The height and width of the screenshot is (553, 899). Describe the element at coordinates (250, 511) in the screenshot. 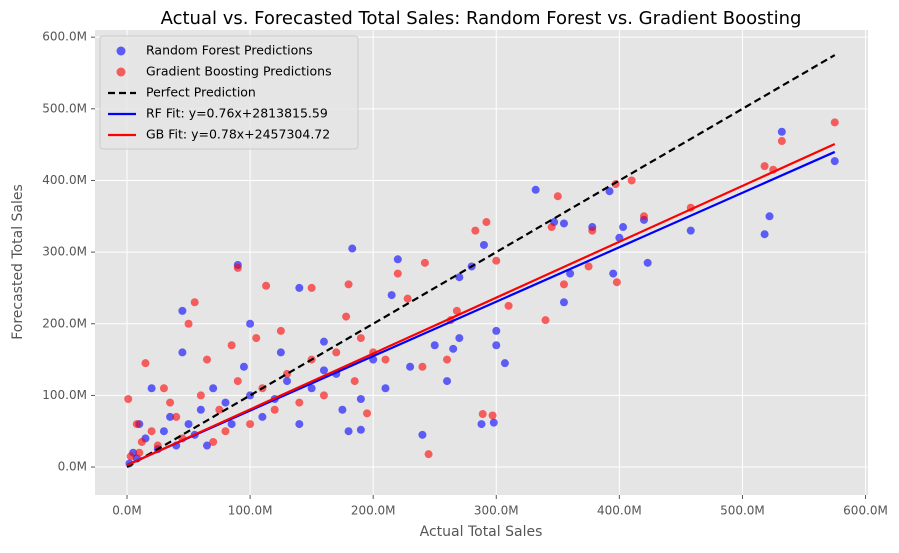

I see `x-tick-label: 100.0M` at that location.